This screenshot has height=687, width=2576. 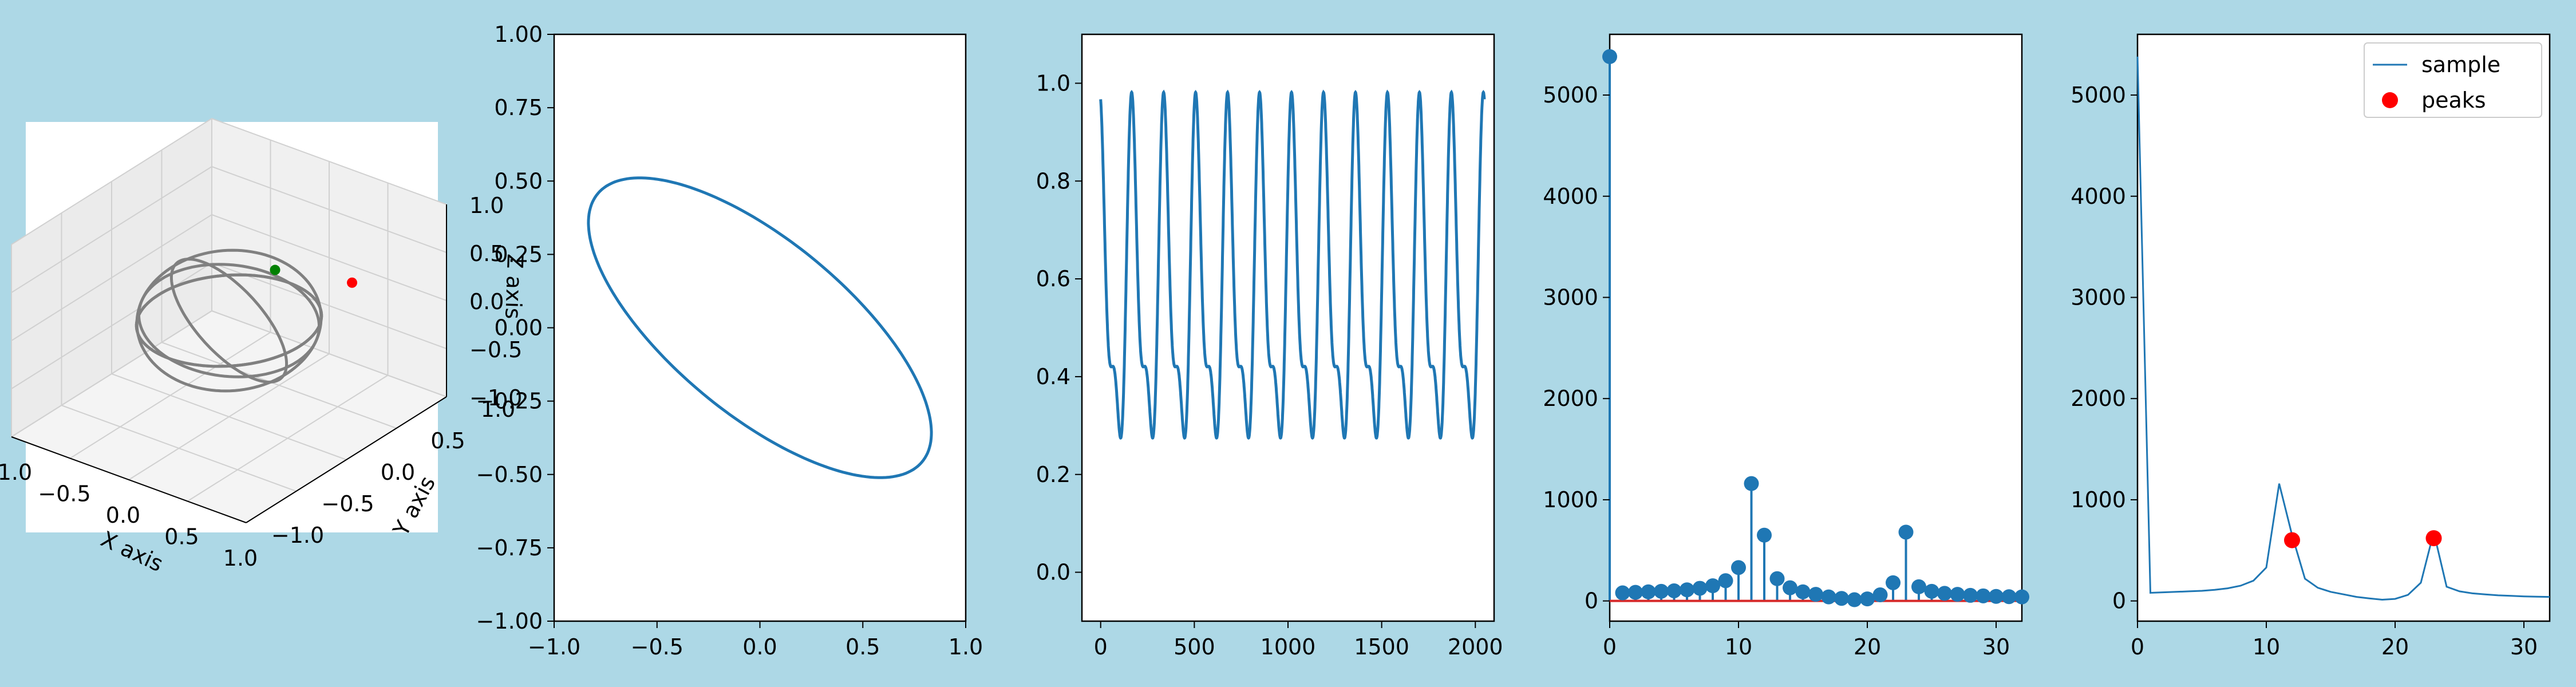 I want to click on x-tick-label: 10, so click(x=1738, y=647).